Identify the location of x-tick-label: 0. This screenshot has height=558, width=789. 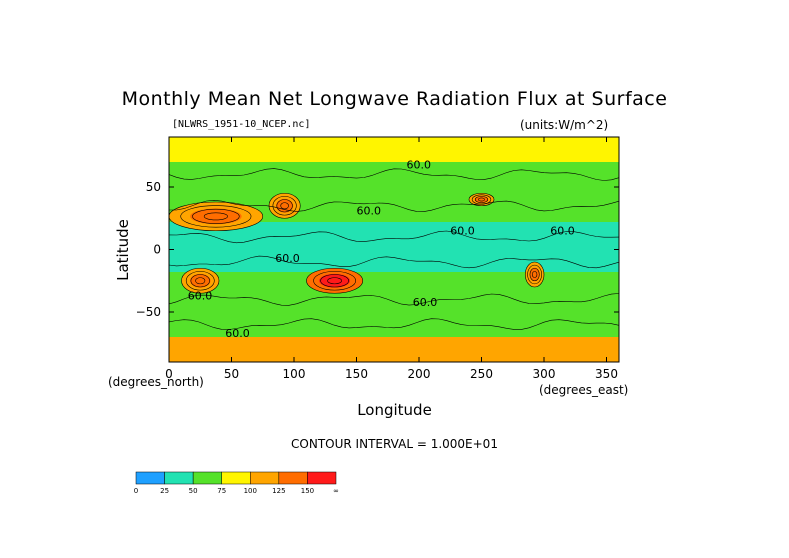
(169, 374).